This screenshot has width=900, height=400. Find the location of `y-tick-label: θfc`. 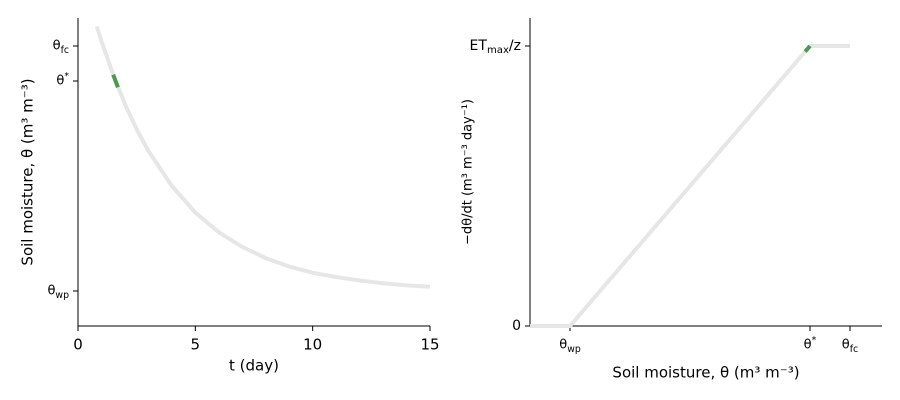

y-tick-label: θfc is located at coordinates (61, 47).